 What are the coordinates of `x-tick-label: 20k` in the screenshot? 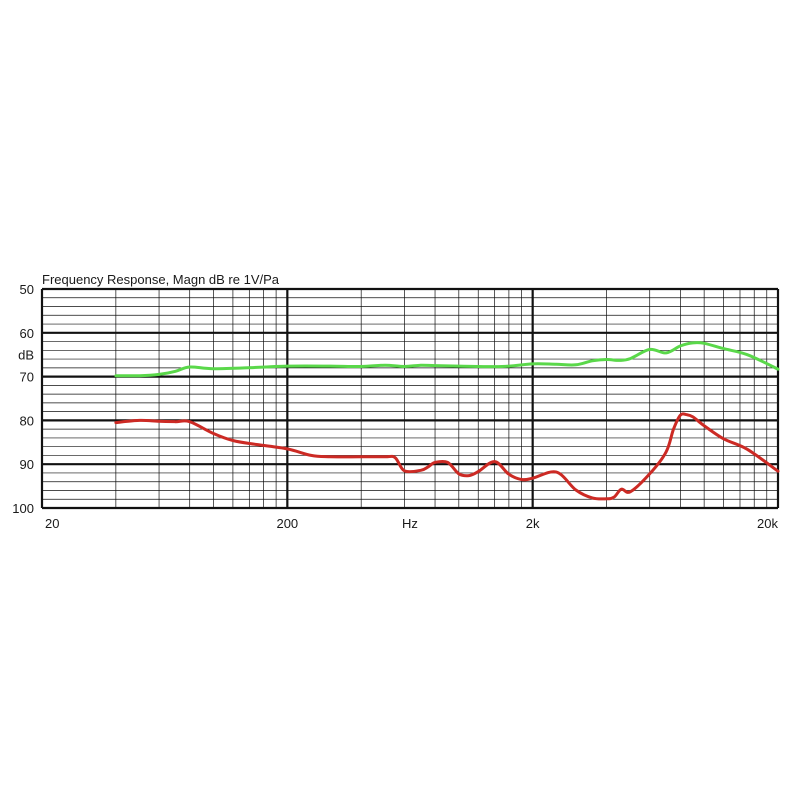 It's located at (767, 523).